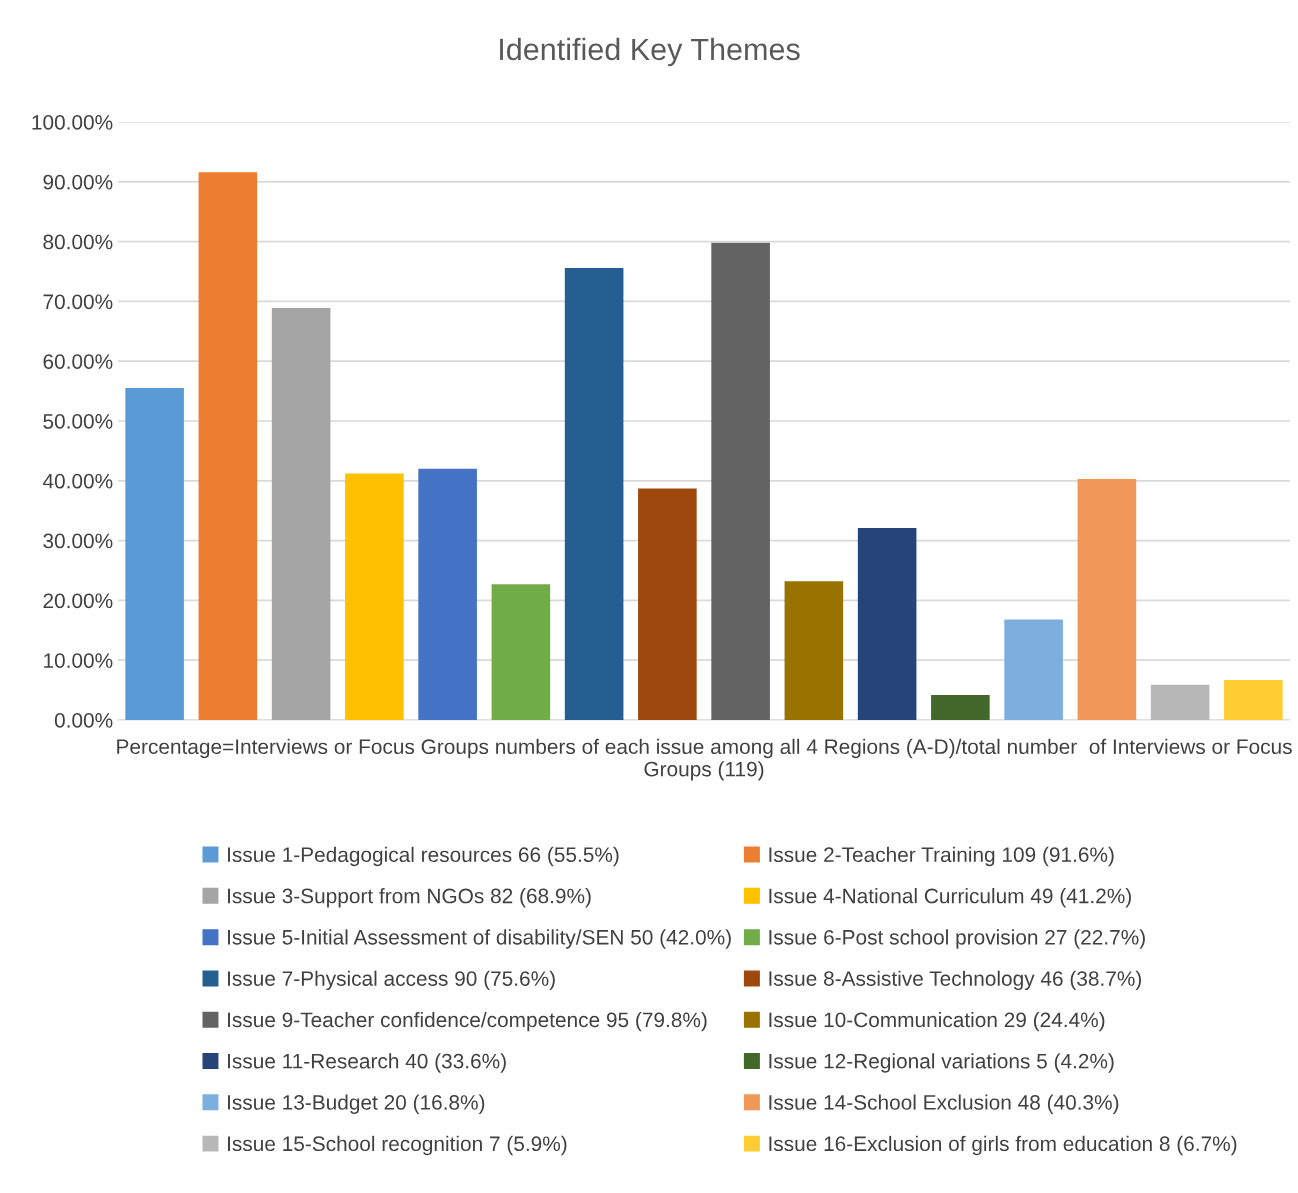  I want to click on legend-label: Issue 3-Support from NGOs 82 (68.9%), so click(409, 898).